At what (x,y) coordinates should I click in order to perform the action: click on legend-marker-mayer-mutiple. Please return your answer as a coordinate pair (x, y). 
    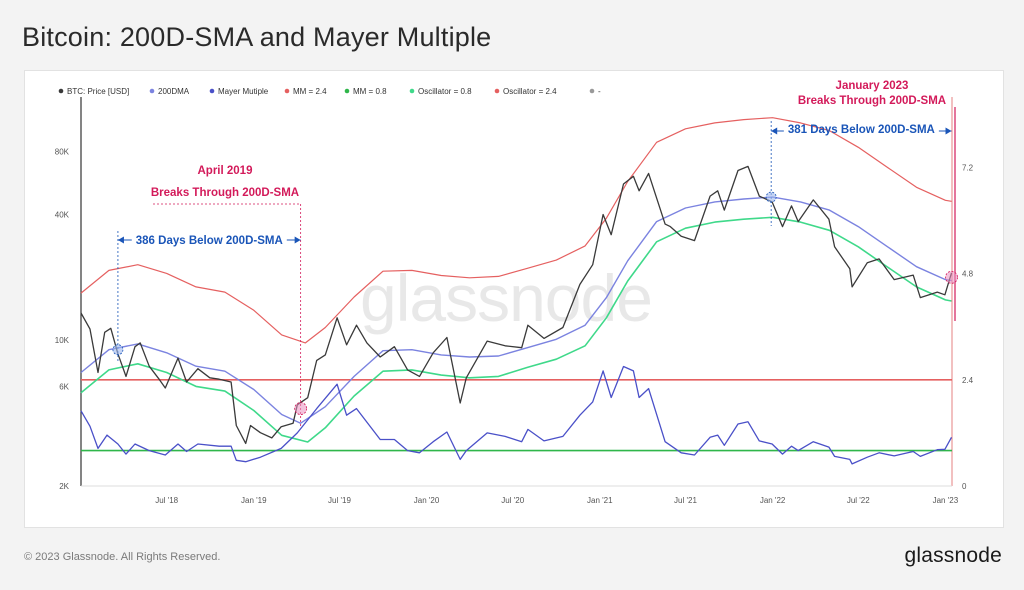
    Looking at the image, I should click on (212, 91).